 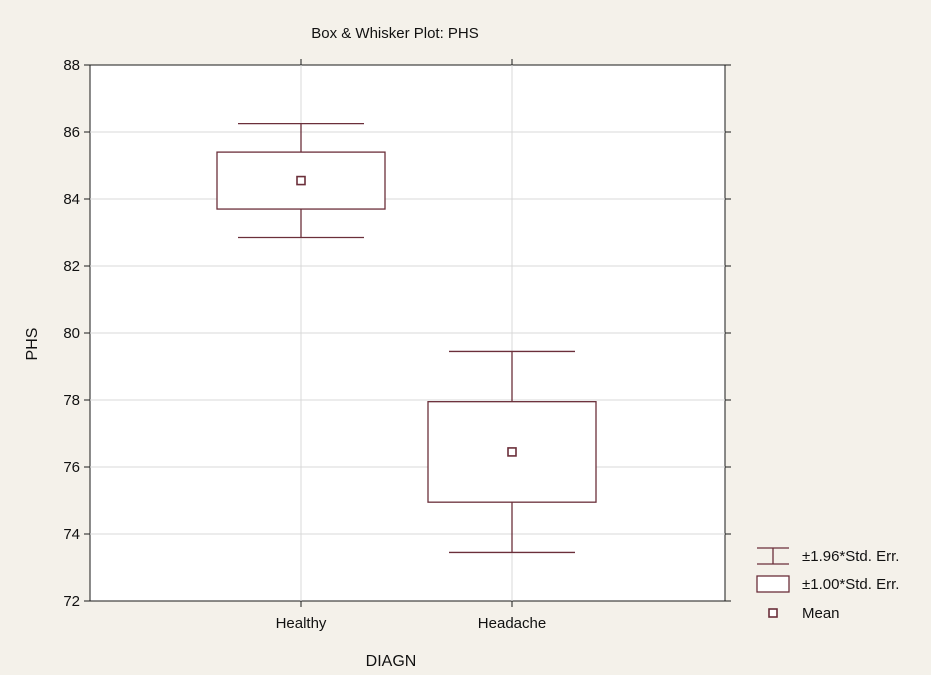 I want to click on legend-label: ±1.96*Std. Err., so click(x=850, y=556).